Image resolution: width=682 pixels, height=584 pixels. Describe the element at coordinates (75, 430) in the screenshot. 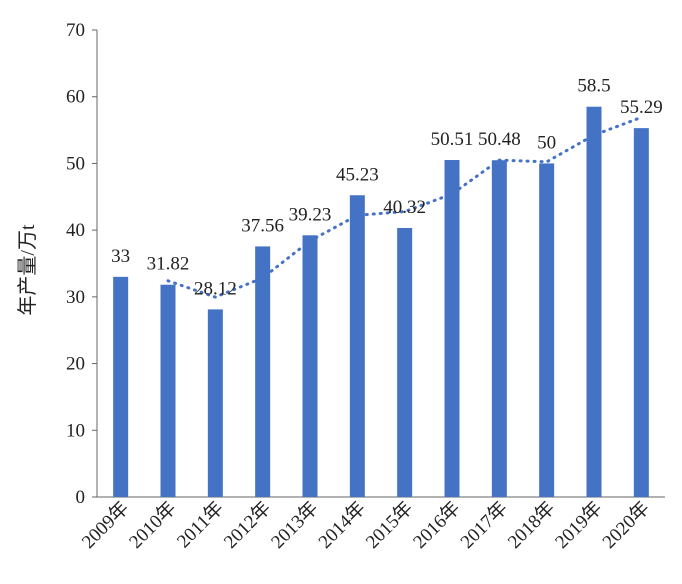

I see `y-tick-label: 10` at that location.